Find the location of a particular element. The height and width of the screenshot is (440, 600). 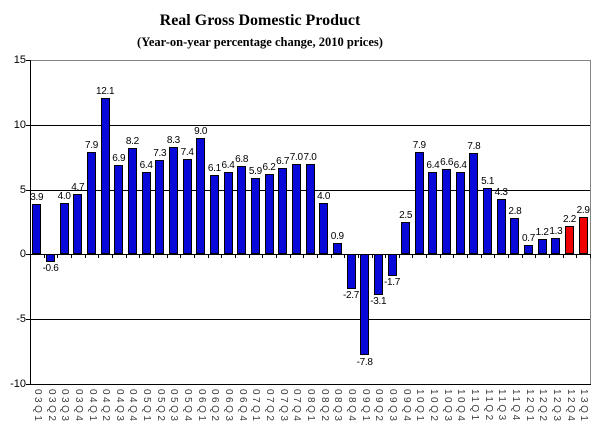

x-axis-label: 11Q4 is located at coordinates (515, 406).